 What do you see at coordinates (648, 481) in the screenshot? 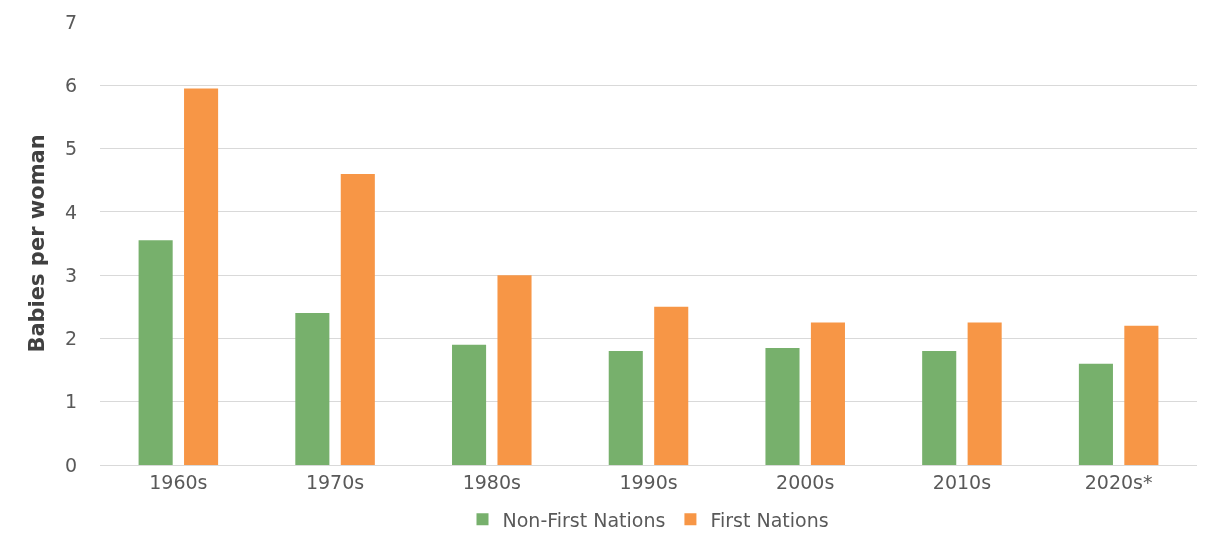
I see `x-tick-label: 1990s` at bounding box center [648, 481].